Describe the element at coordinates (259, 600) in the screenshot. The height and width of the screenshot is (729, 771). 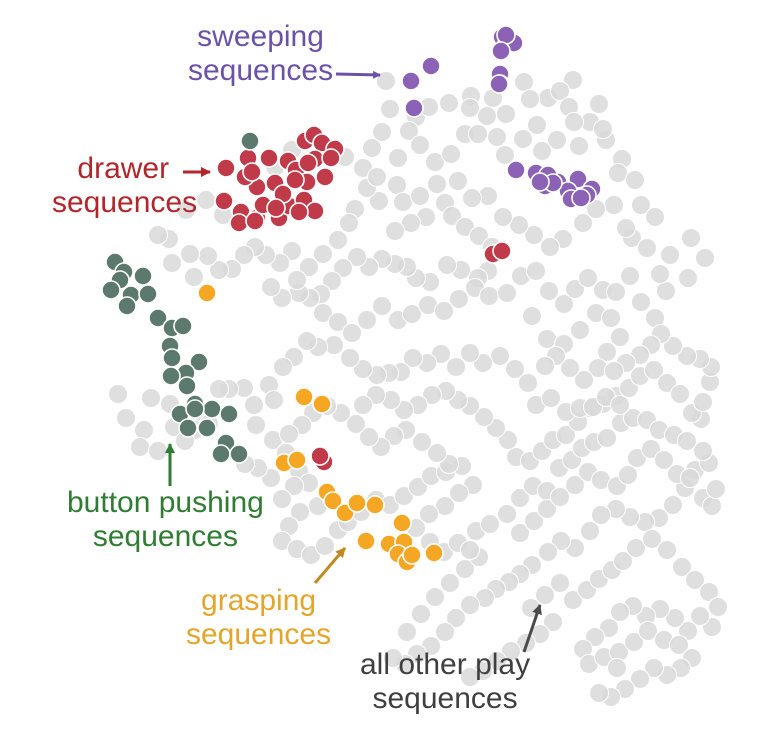
I see `grasping-label-line-1: grasping` at that location.